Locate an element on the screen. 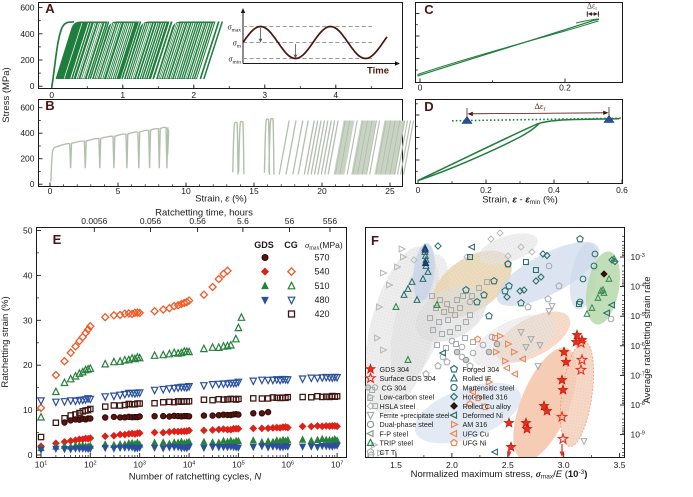 This screenshot has width=693, height=497. svg-text: Ratchetting time, hours is located at coordinates (204, 213).